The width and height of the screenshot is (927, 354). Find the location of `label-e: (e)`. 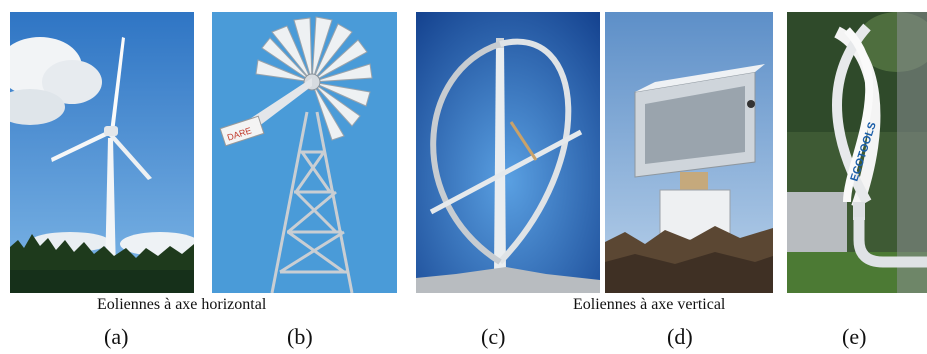

label-e: (e) is located at coordinates (854, 336).